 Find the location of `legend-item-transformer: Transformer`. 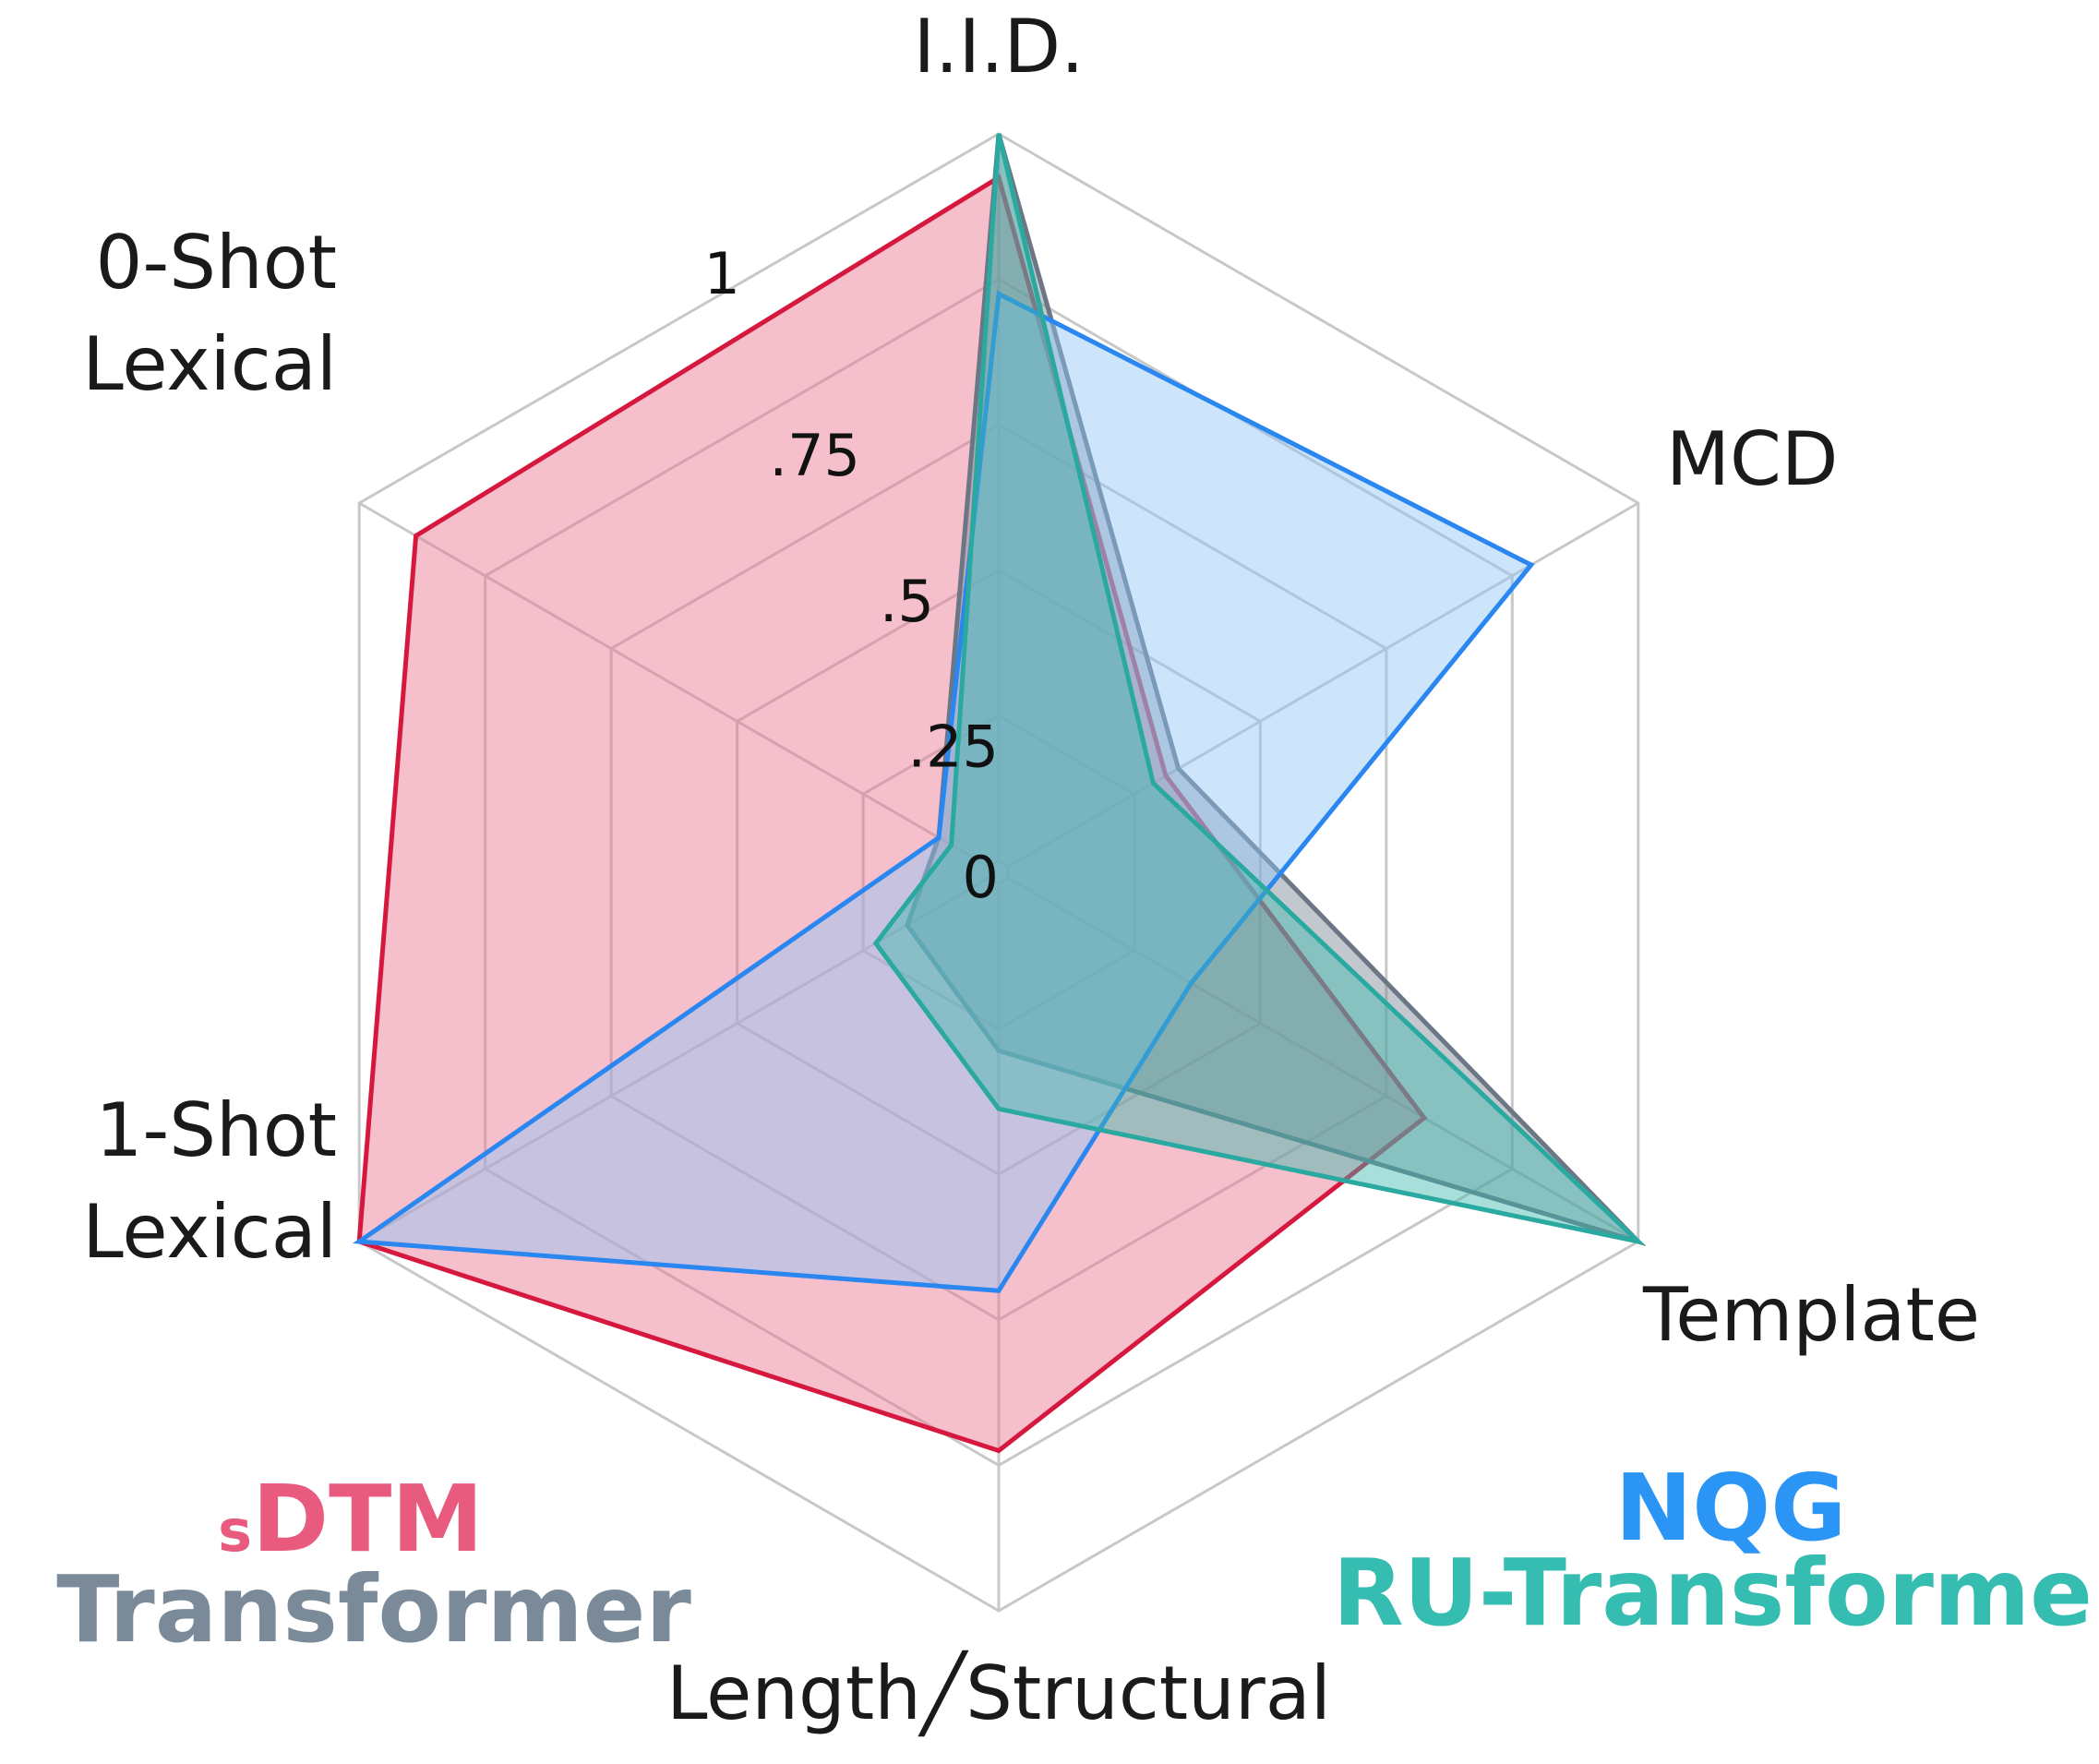

legend-item-transformer: Transformer is located at coordinates (373, 1609).